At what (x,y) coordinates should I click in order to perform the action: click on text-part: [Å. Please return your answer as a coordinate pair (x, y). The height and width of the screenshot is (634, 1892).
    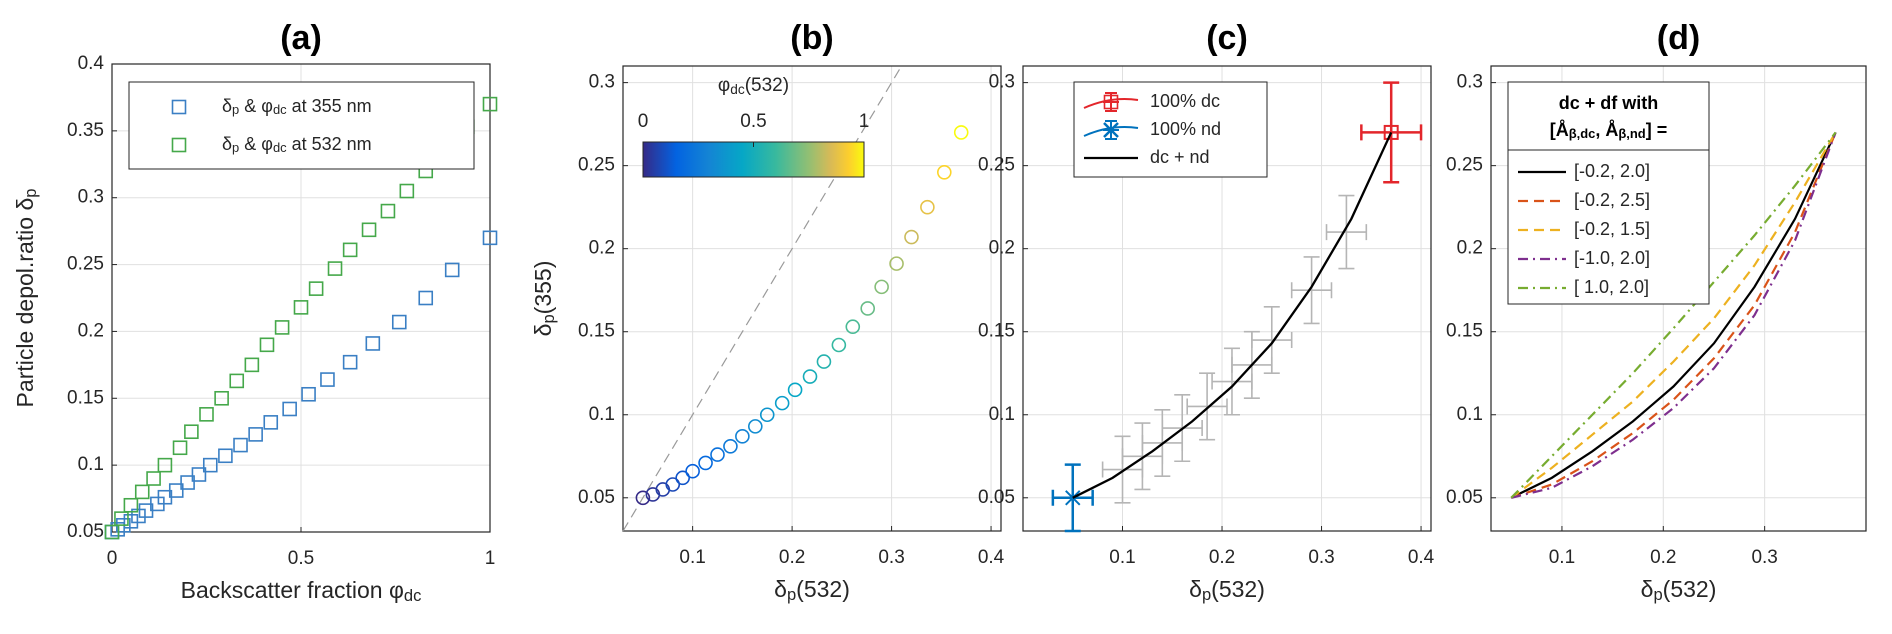
    Looking at the image, I should click on (1559, 130).